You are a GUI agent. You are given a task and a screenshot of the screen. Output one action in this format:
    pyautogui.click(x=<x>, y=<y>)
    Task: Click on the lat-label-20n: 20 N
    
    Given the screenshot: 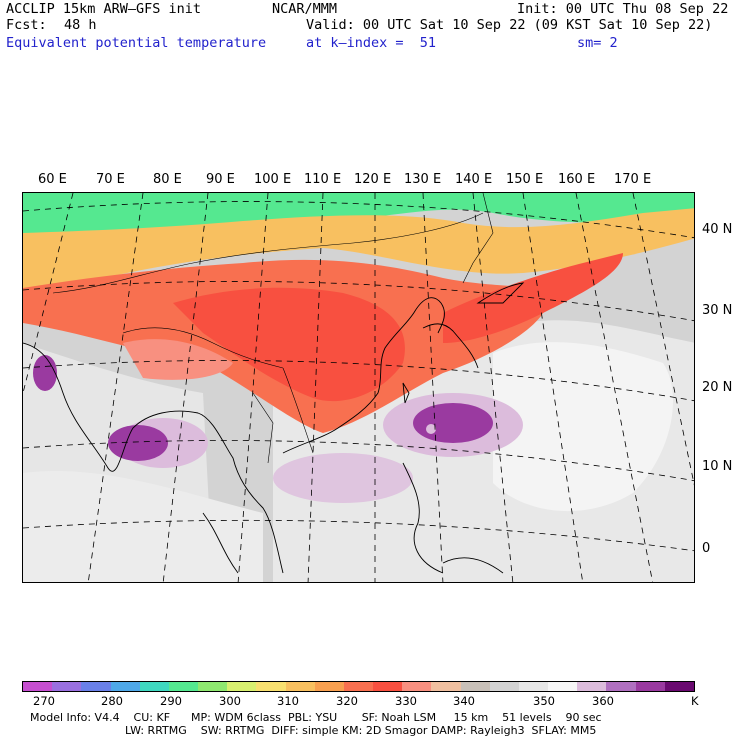 What is the action you would take?
    pyautogui.click(x=717, y=387)
    